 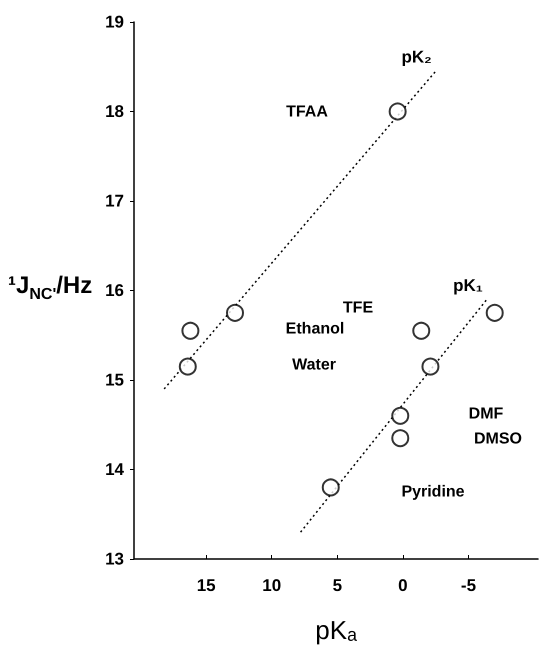 What do you see at coordinates (114, 111) in the screenshot?
I see `y-tick-label: 18` at bounding box center [114, 111].